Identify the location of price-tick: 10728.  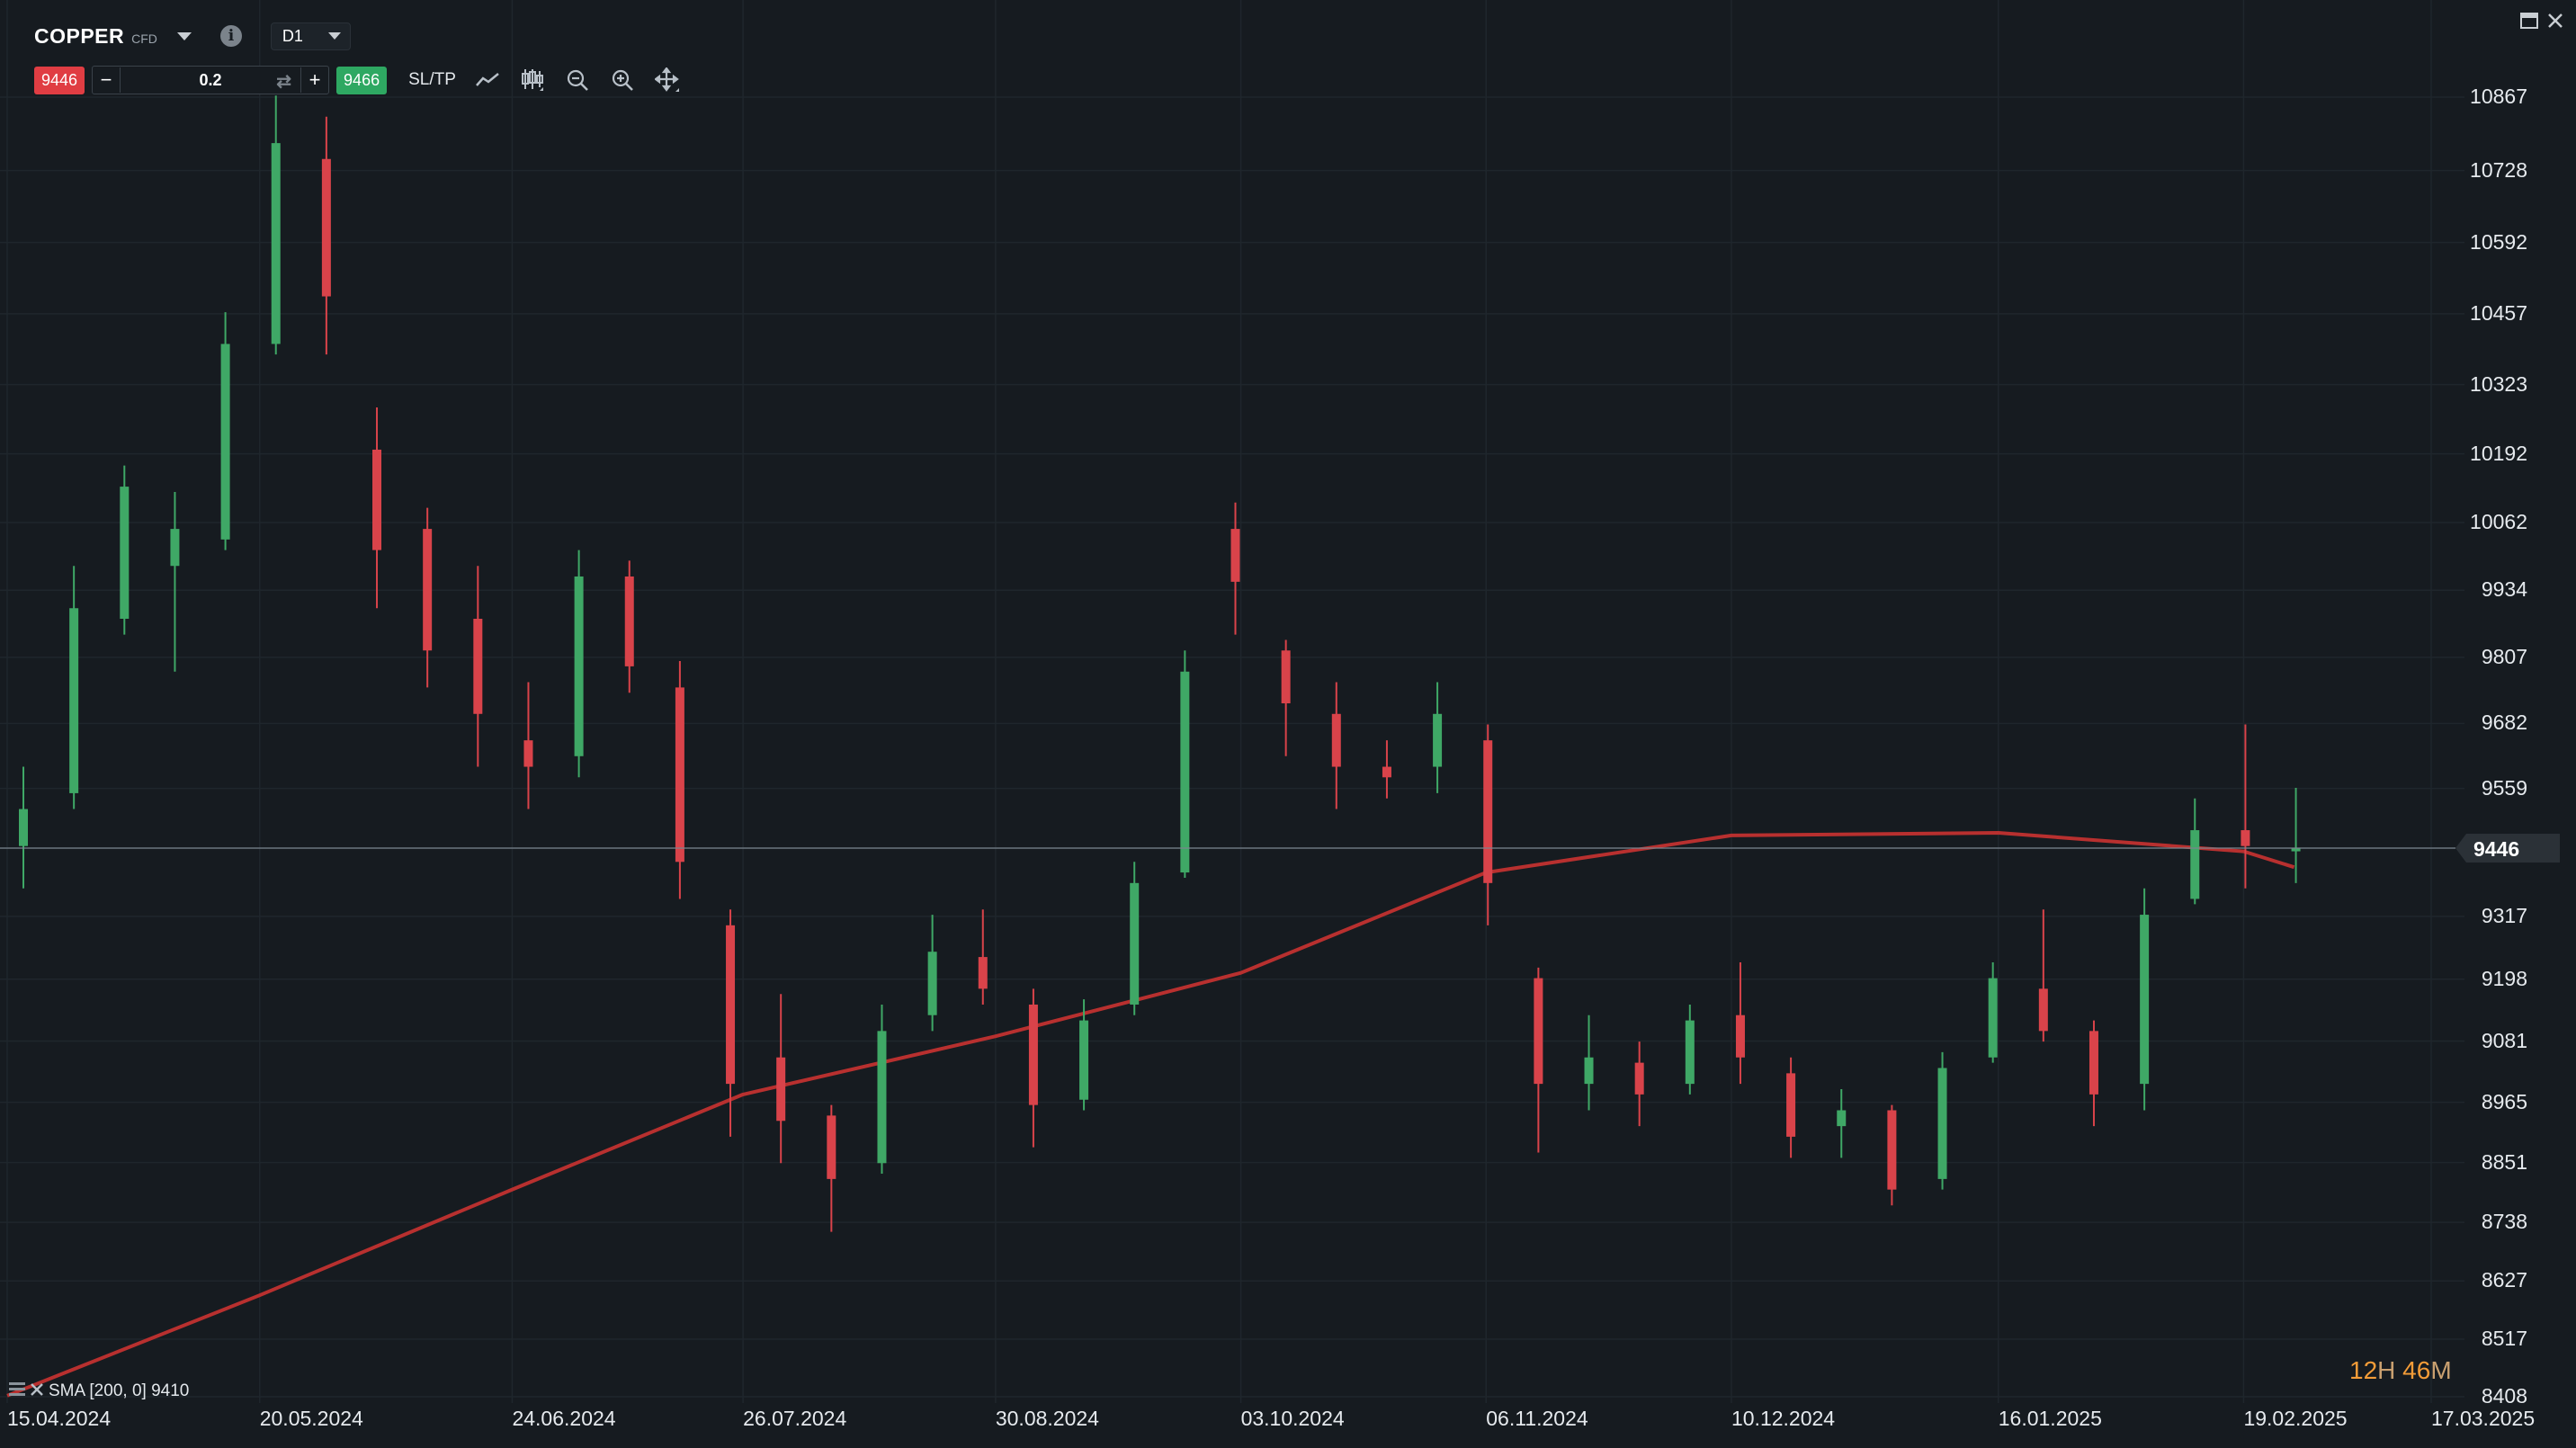
(2498, 169).